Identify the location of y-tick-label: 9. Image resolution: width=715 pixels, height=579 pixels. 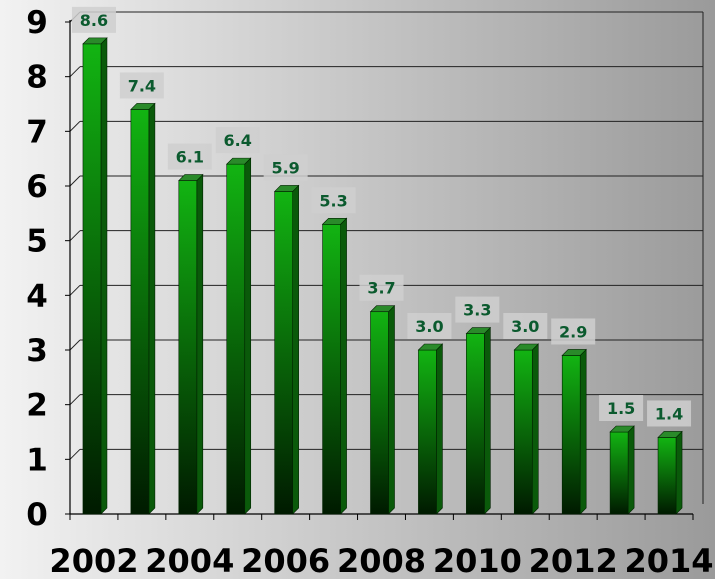
(37, 23).